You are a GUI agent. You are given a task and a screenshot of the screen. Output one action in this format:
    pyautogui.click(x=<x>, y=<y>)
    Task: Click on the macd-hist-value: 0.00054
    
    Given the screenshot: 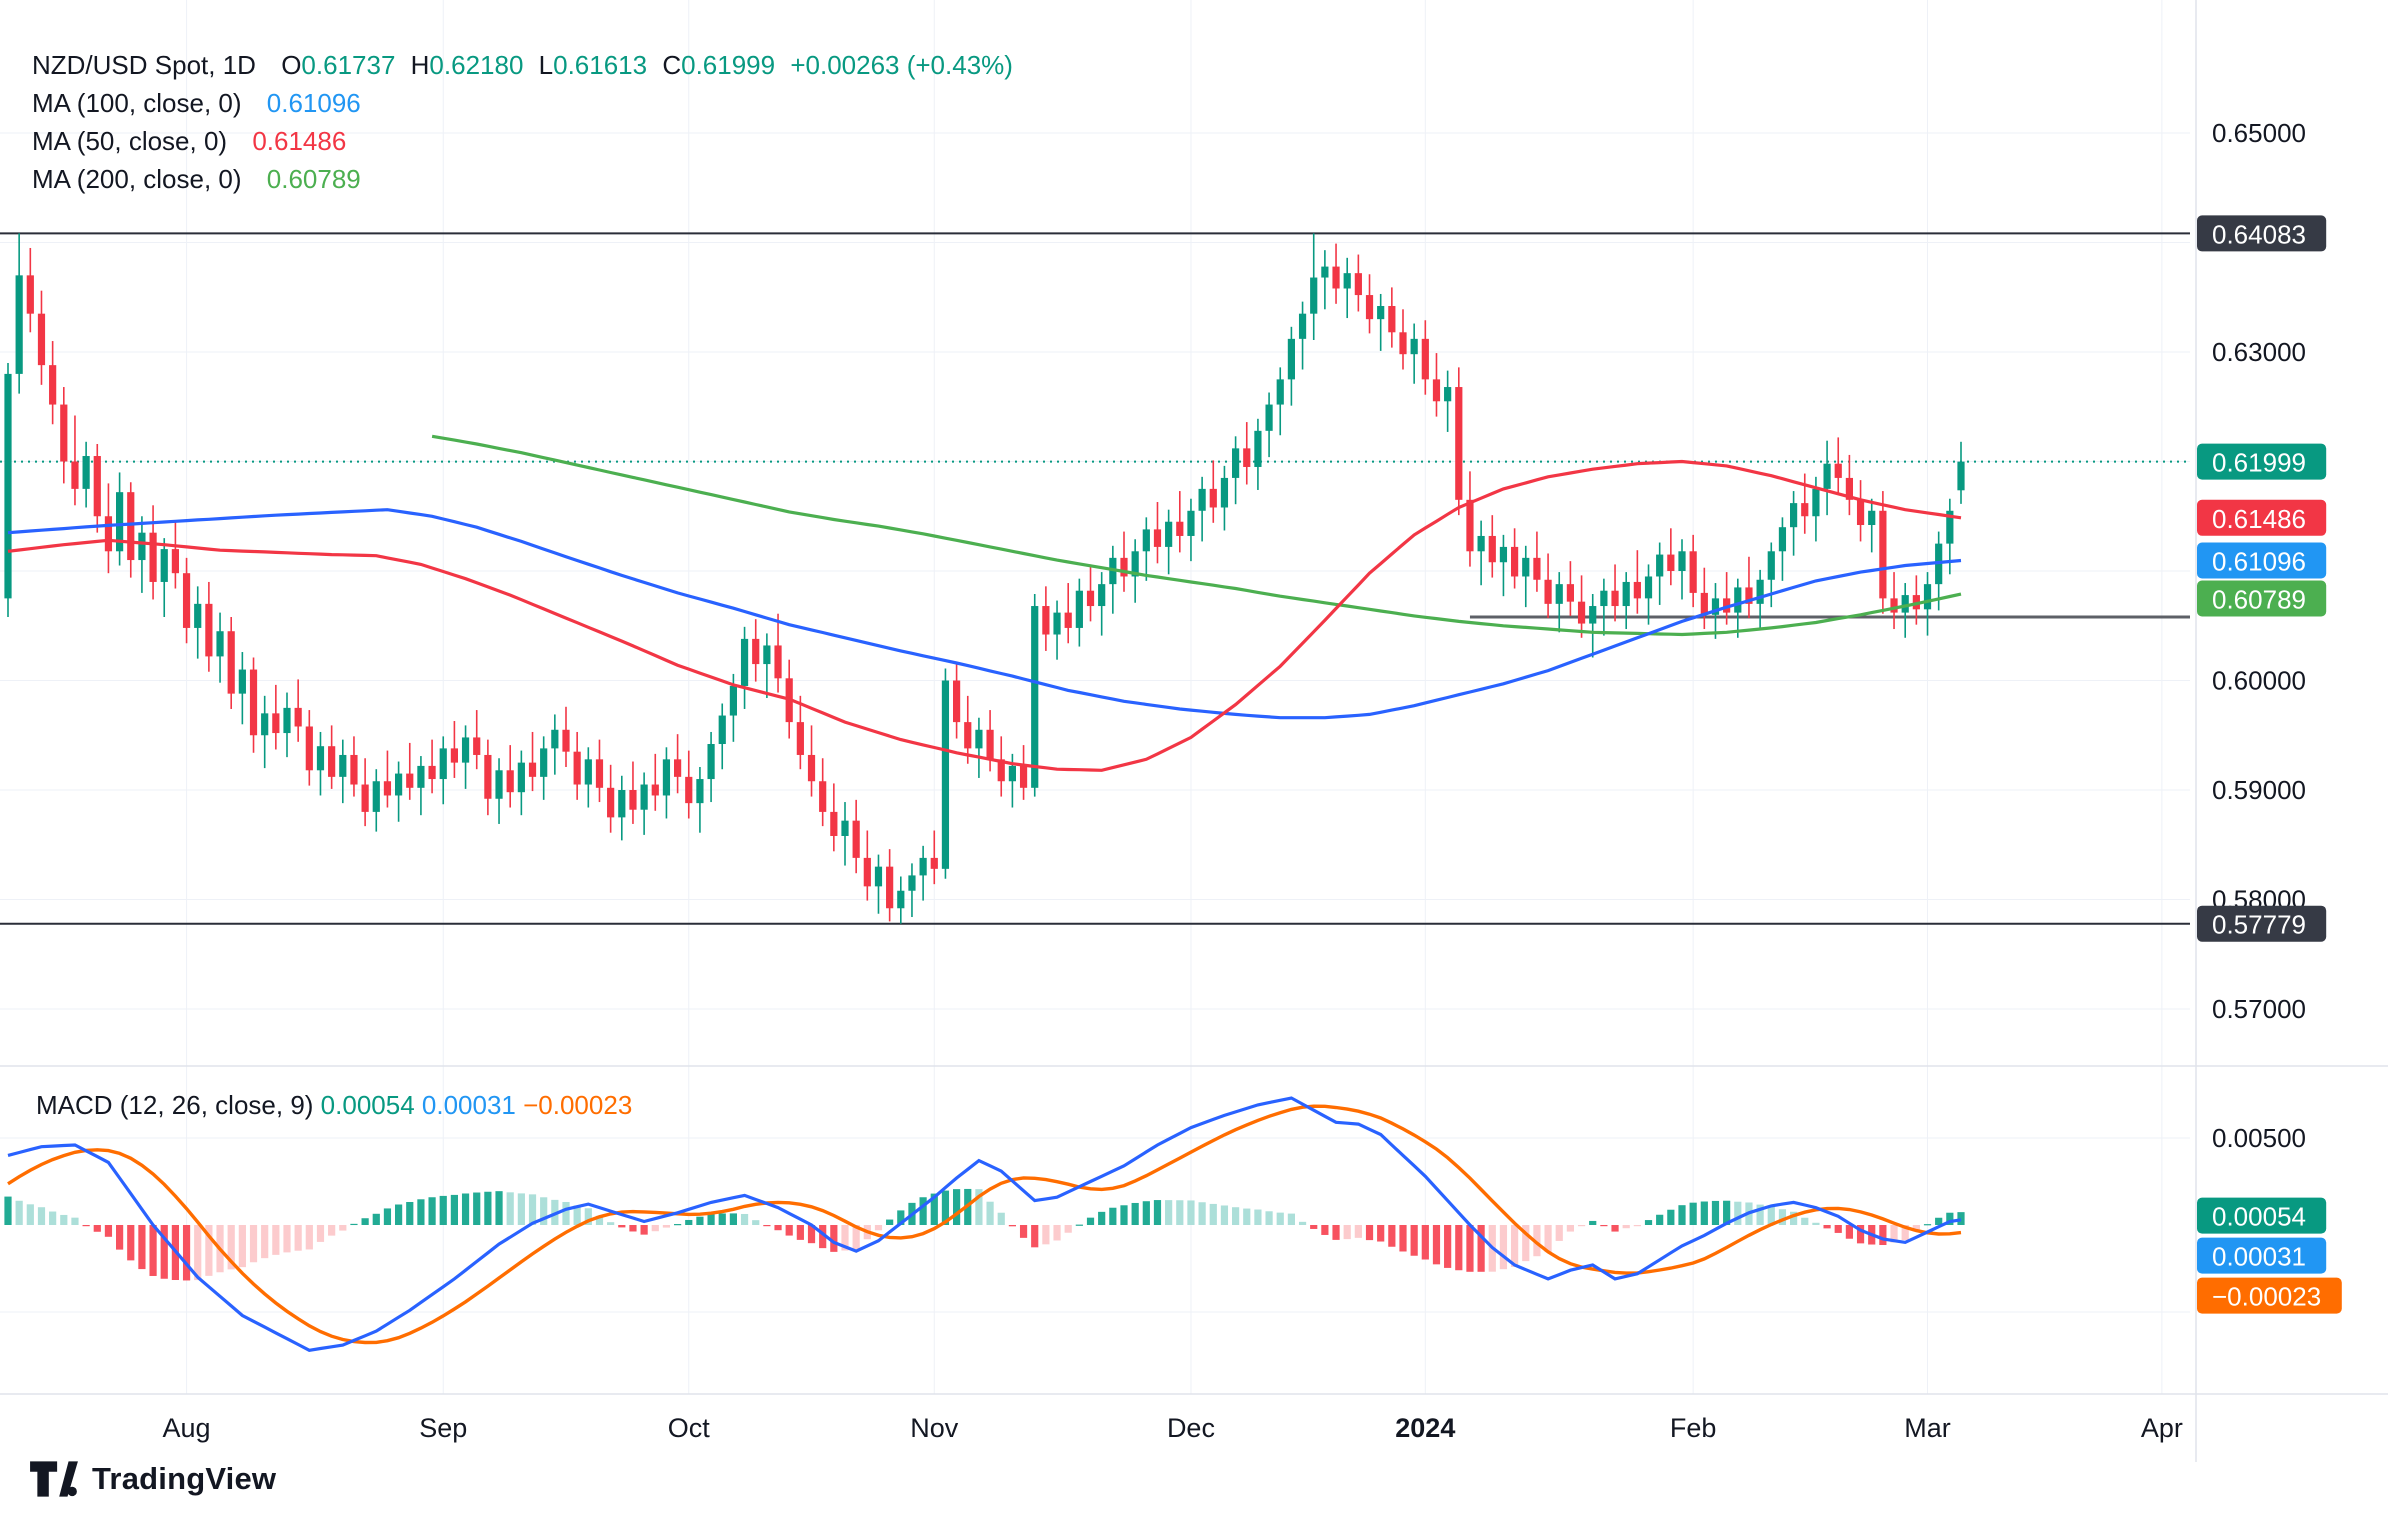 What is the action you would take?
    pyautogui.click(x=367, y=1105)
    